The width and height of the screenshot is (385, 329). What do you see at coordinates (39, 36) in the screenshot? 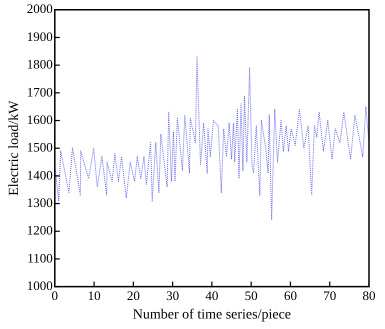
I see `y-tick-label: 1900` at bounding box center [39, 36].